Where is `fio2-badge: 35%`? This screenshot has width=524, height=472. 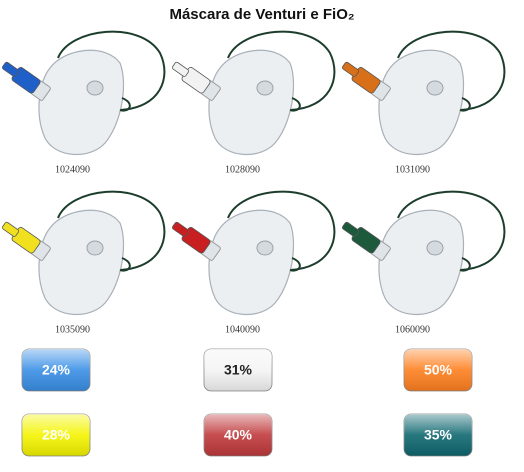 fio2-badge: 35% is located at coordinates (438, 435).